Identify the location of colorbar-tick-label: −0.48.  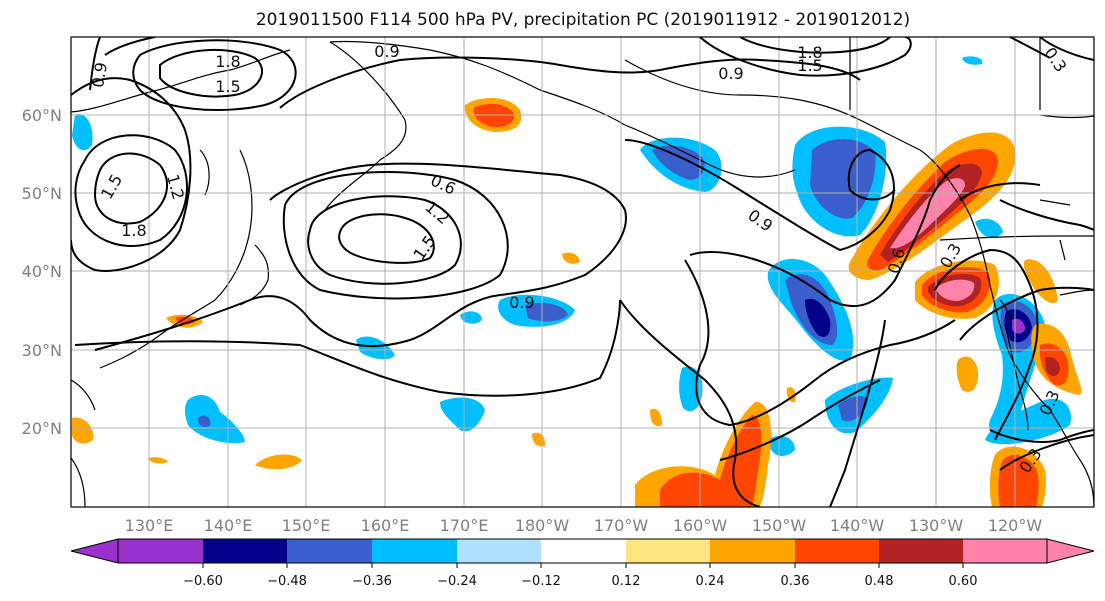
(287, 581).